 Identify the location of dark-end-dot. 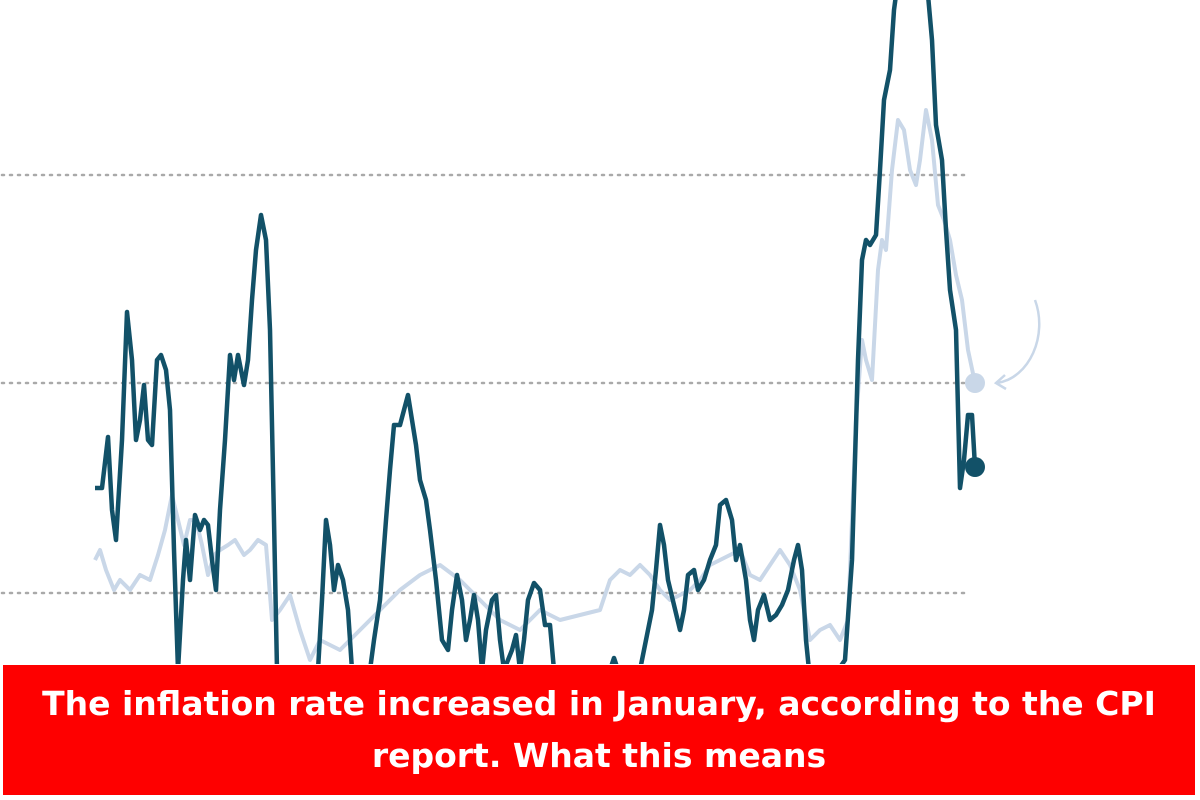
(975, 467).